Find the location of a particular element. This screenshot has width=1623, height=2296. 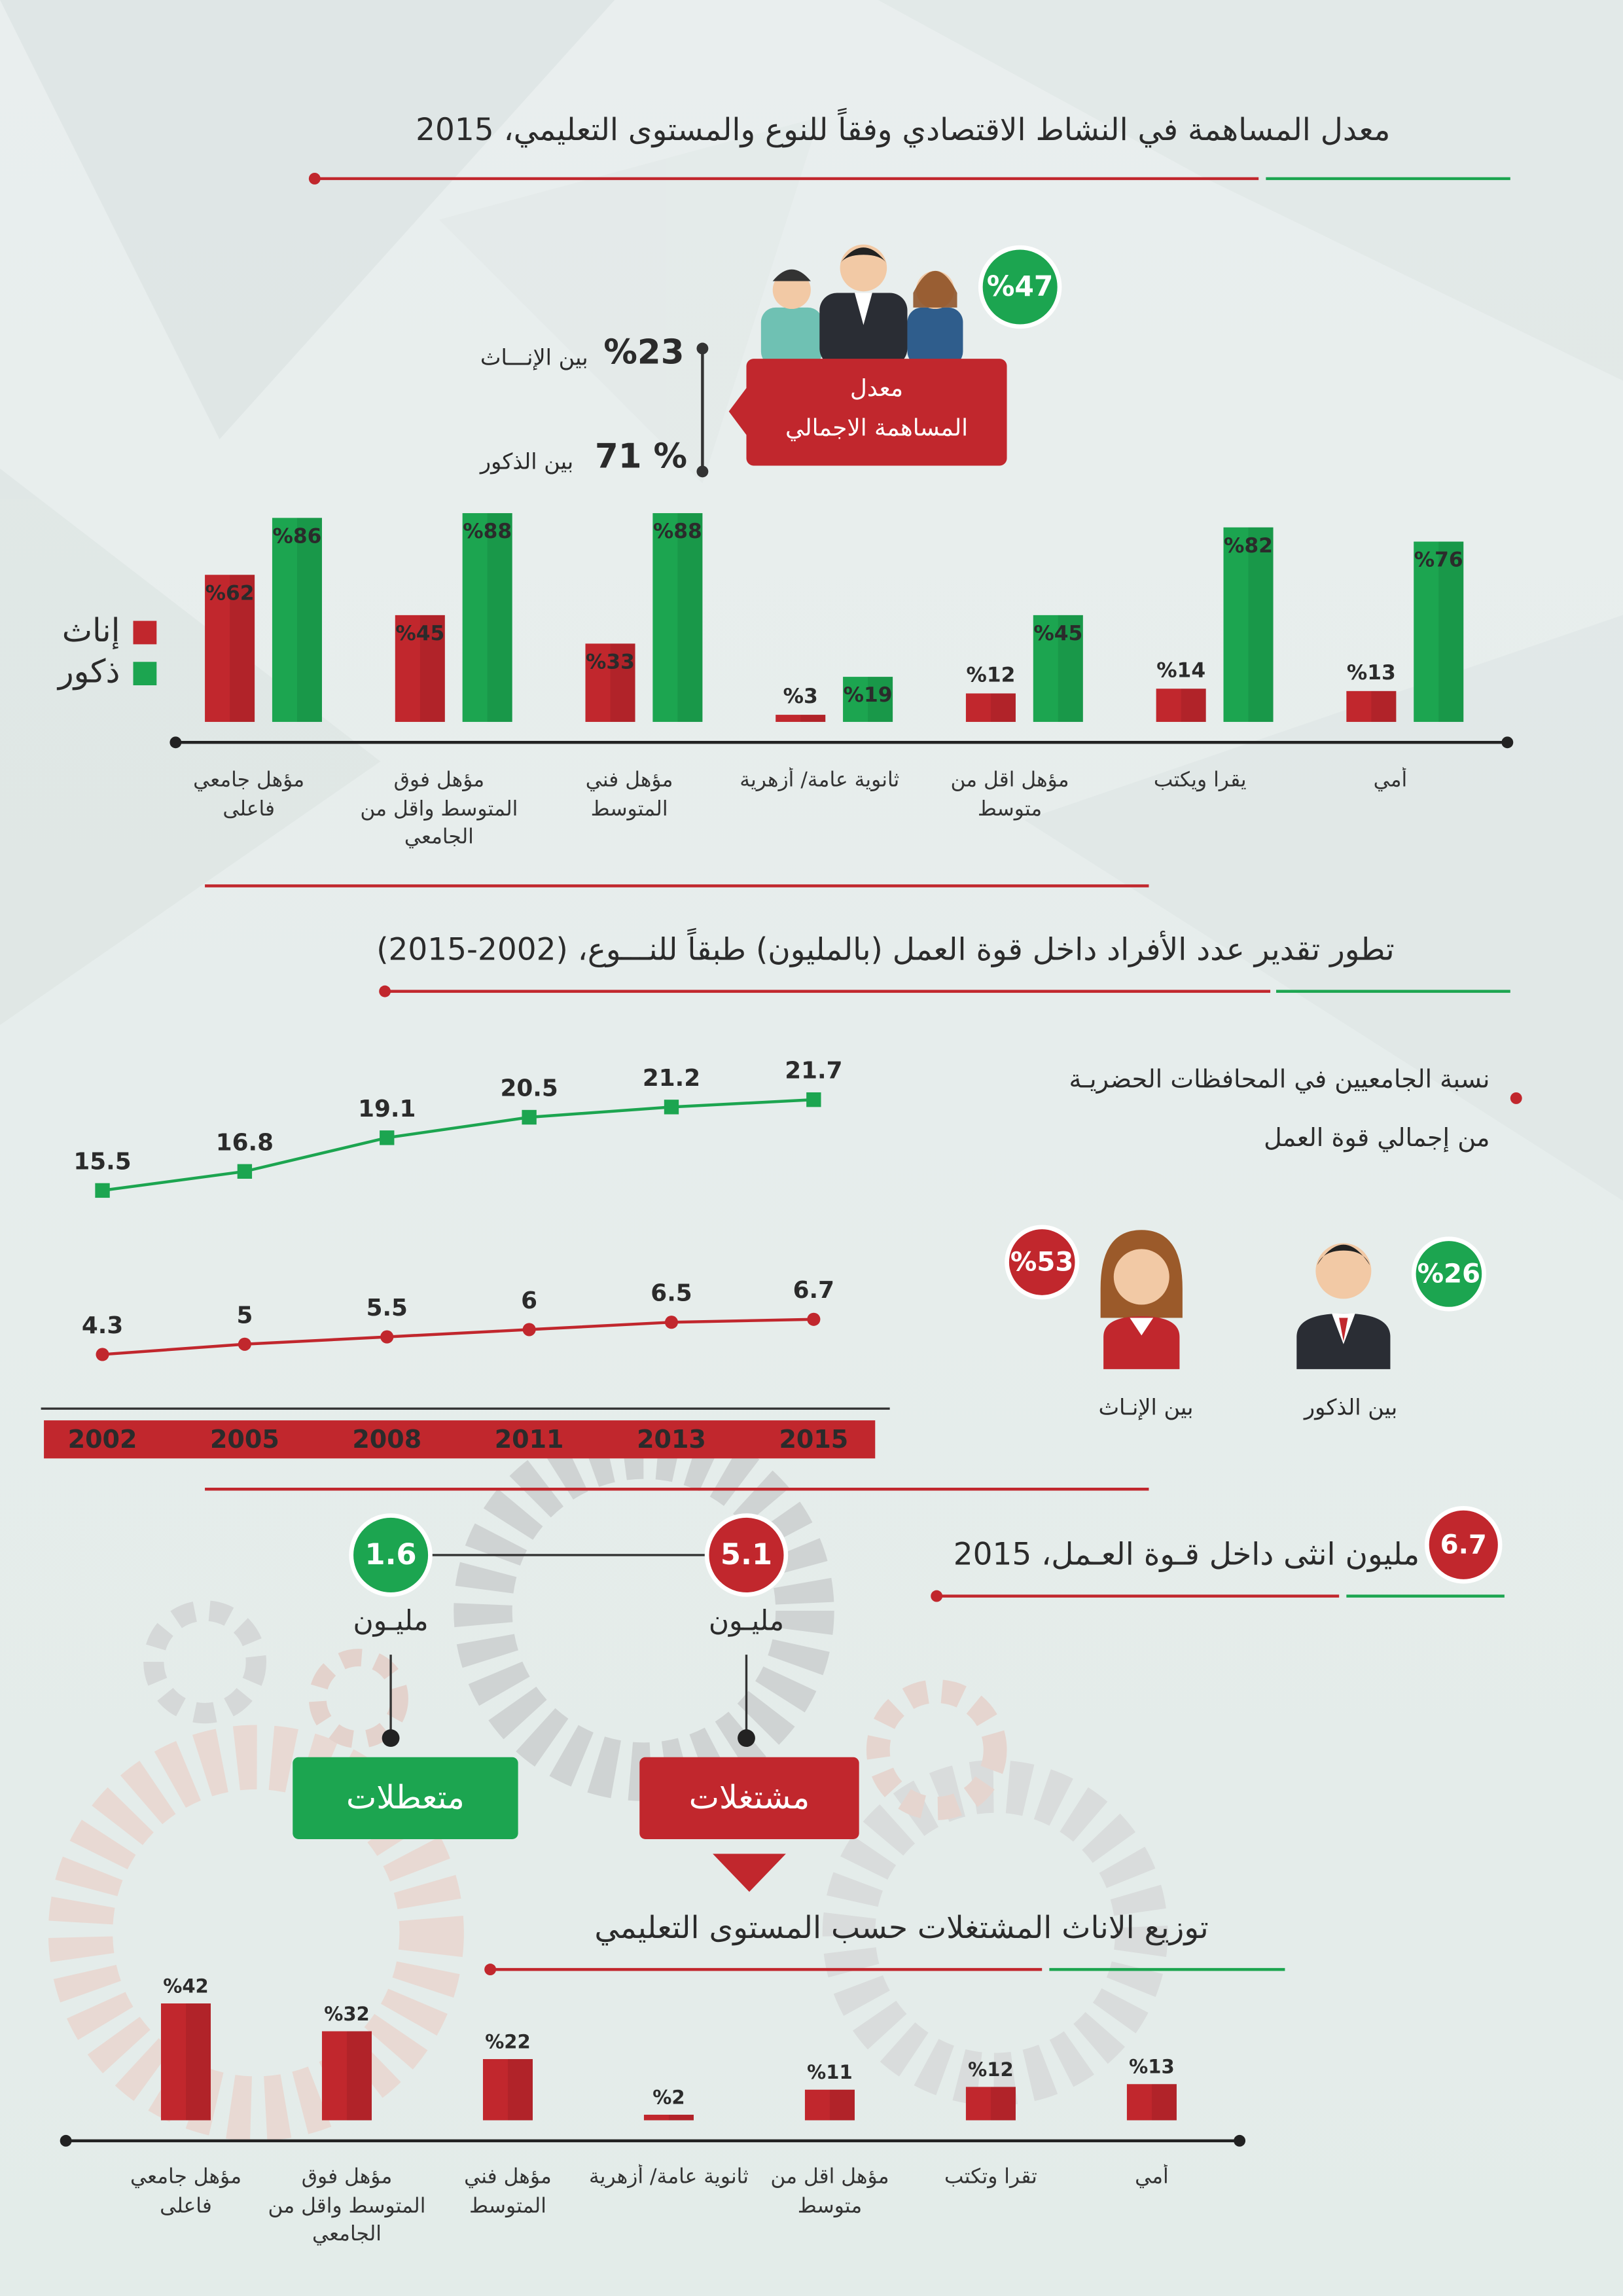

x-tick-label-text: مؤهل جامعي فاعلى is located at coordinates (249, 795).